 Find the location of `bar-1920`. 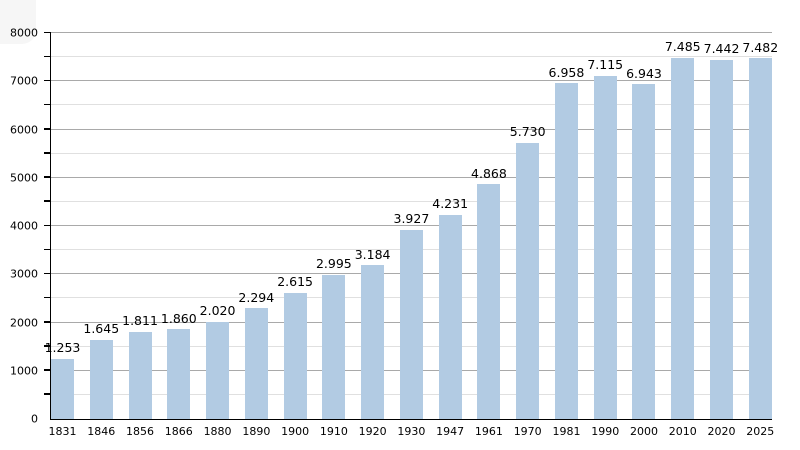

bar-1920 is located at coordinates (373, 342).